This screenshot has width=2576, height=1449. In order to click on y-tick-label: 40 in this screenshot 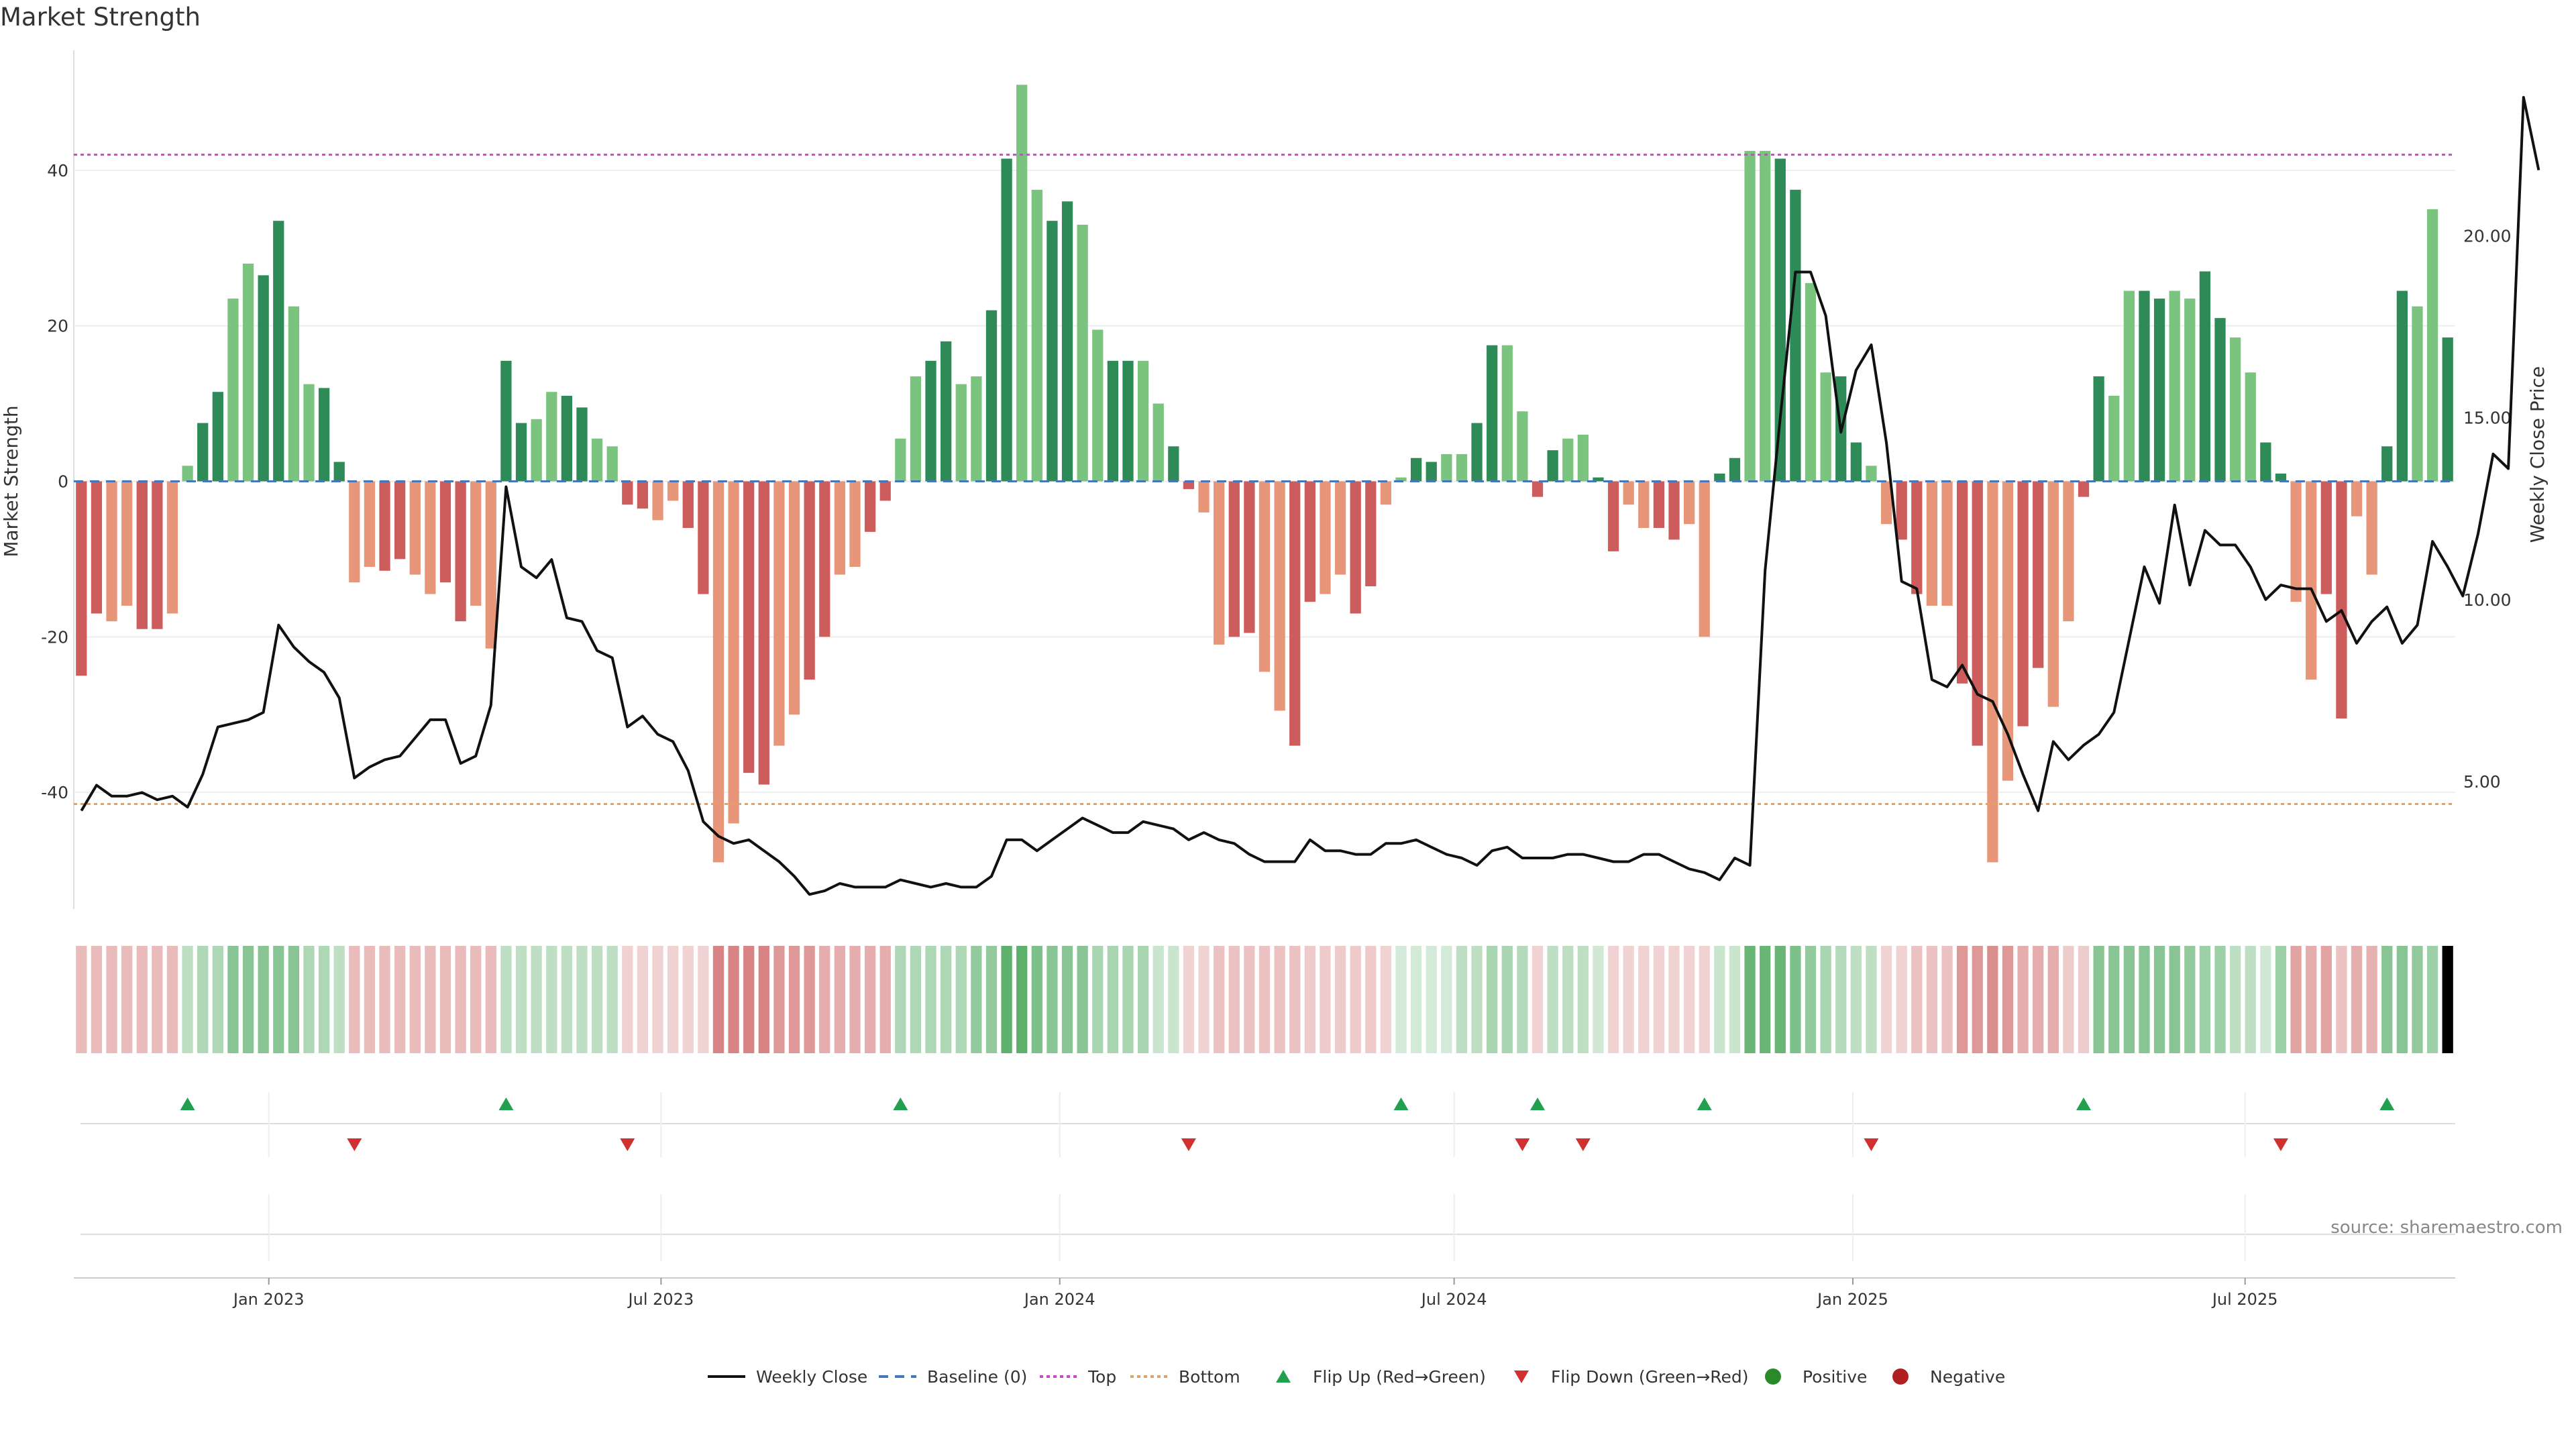, I will do `click(57, 170)`.